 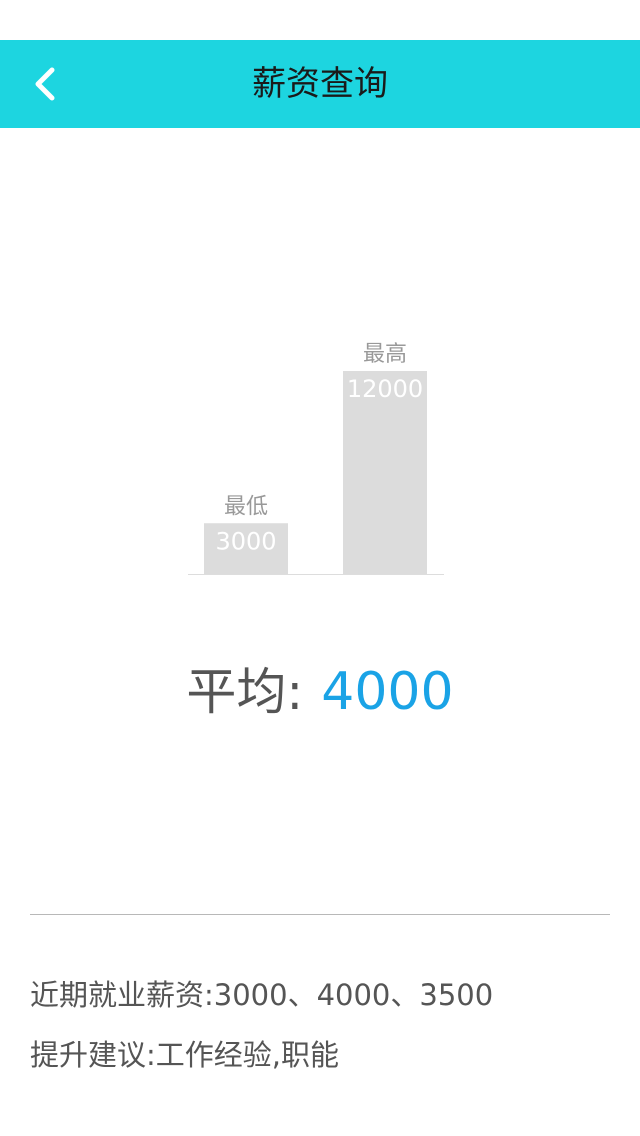 What do you see at coordinates (246, 506) in the screenshot?
I see `bar-category-label: 最低` at bounding box center [246, 506].